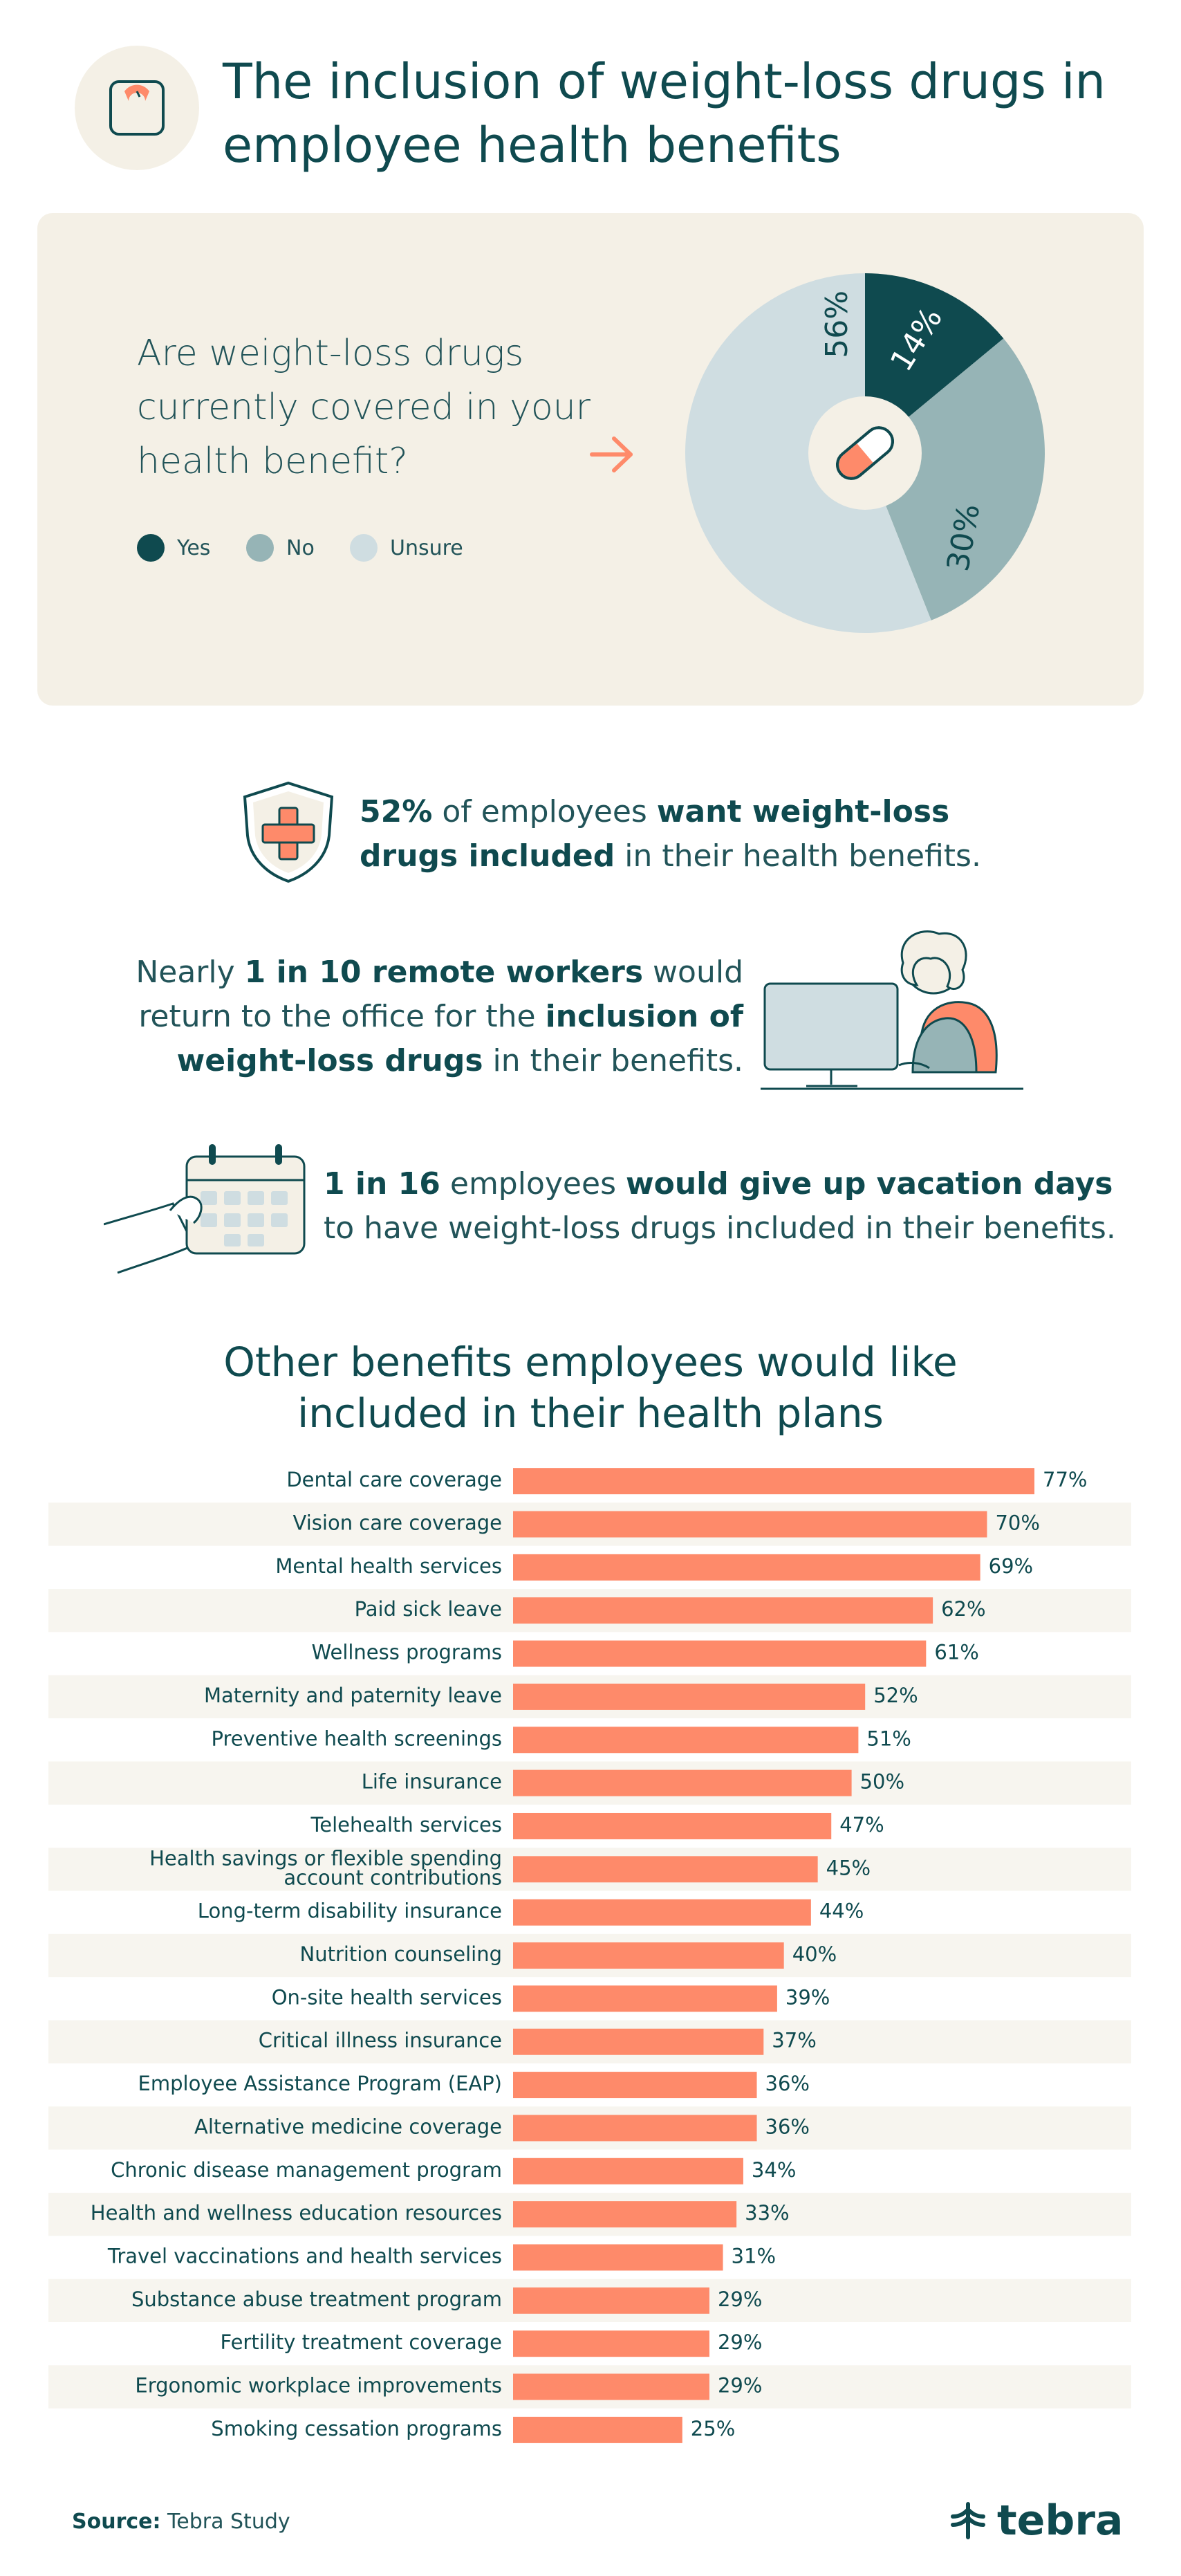 This screenshot has width=1181, height=2576. What do you see at coordinates (387, 1997) in the screenshot?
I see `bar-category-label: On-site health services` at bounding box center [387, 1997].